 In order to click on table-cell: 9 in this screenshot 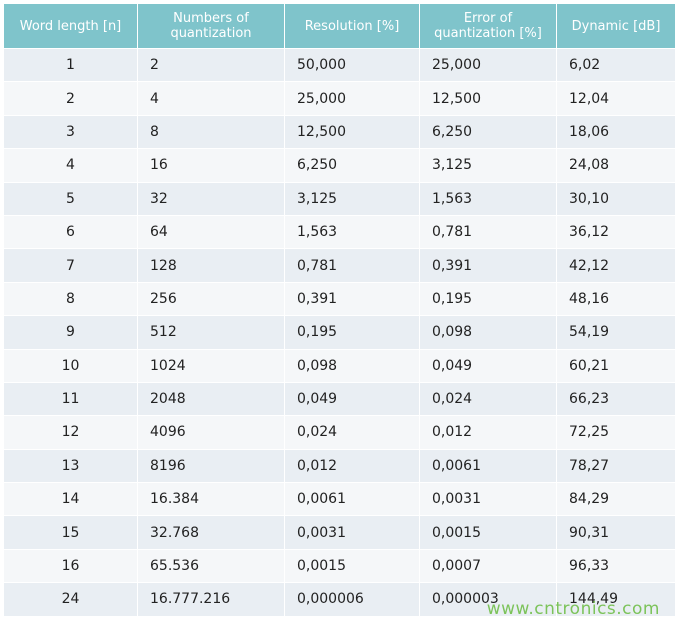, I will do `click(71, 332)`.